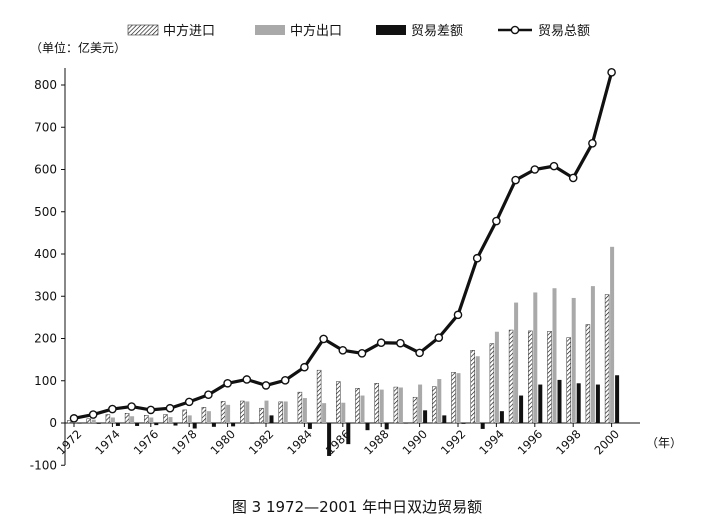 This screenshot has width=714, height=528. What do you see at coordinates (222, 442) in the screenshot?
I see `x-tick-label: 1980` at bounding box center [222, 442].